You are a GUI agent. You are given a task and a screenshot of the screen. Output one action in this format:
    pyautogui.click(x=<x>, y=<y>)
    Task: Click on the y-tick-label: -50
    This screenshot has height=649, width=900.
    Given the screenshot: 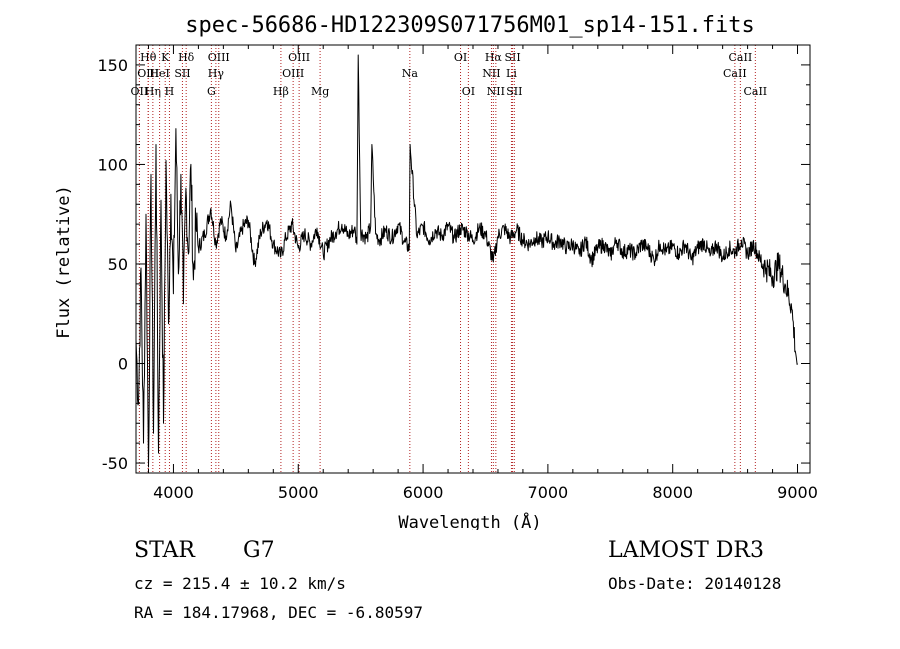 What is the action you would take?
    pyautogui.click(x=115, y=463)
    